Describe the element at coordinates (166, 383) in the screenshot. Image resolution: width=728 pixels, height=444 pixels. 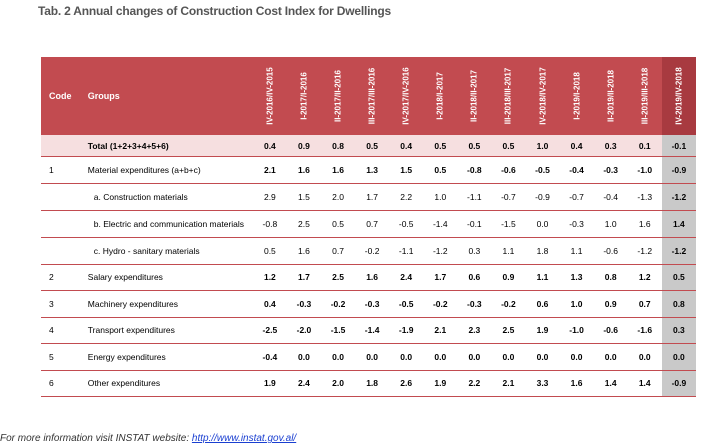
I see `row-group: Other expenditures` at that location.